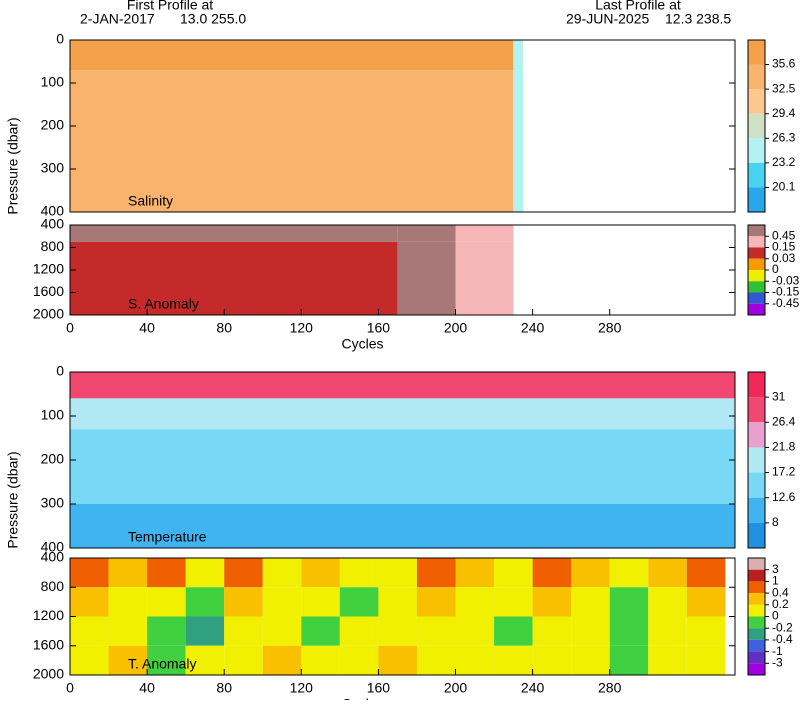  What do you see at coordinates (784, 64) in the screenshot?
I see `colorbar-label: 35.6` at bounding box center [784, 64].